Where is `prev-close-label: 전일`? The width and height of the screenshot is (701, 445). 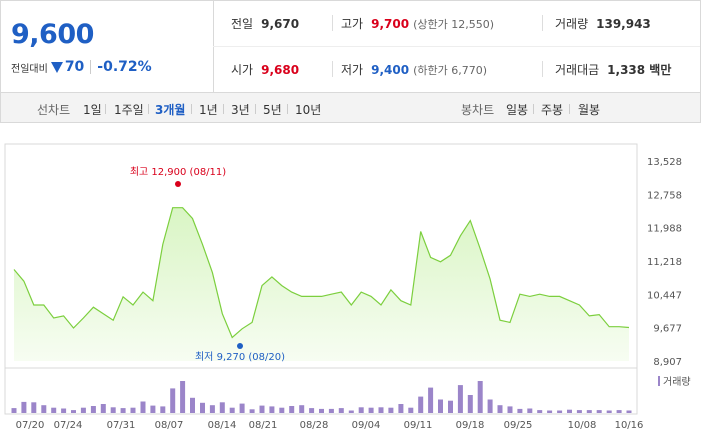
prev-close-label: 전일 is located at coordinates (242, 24).